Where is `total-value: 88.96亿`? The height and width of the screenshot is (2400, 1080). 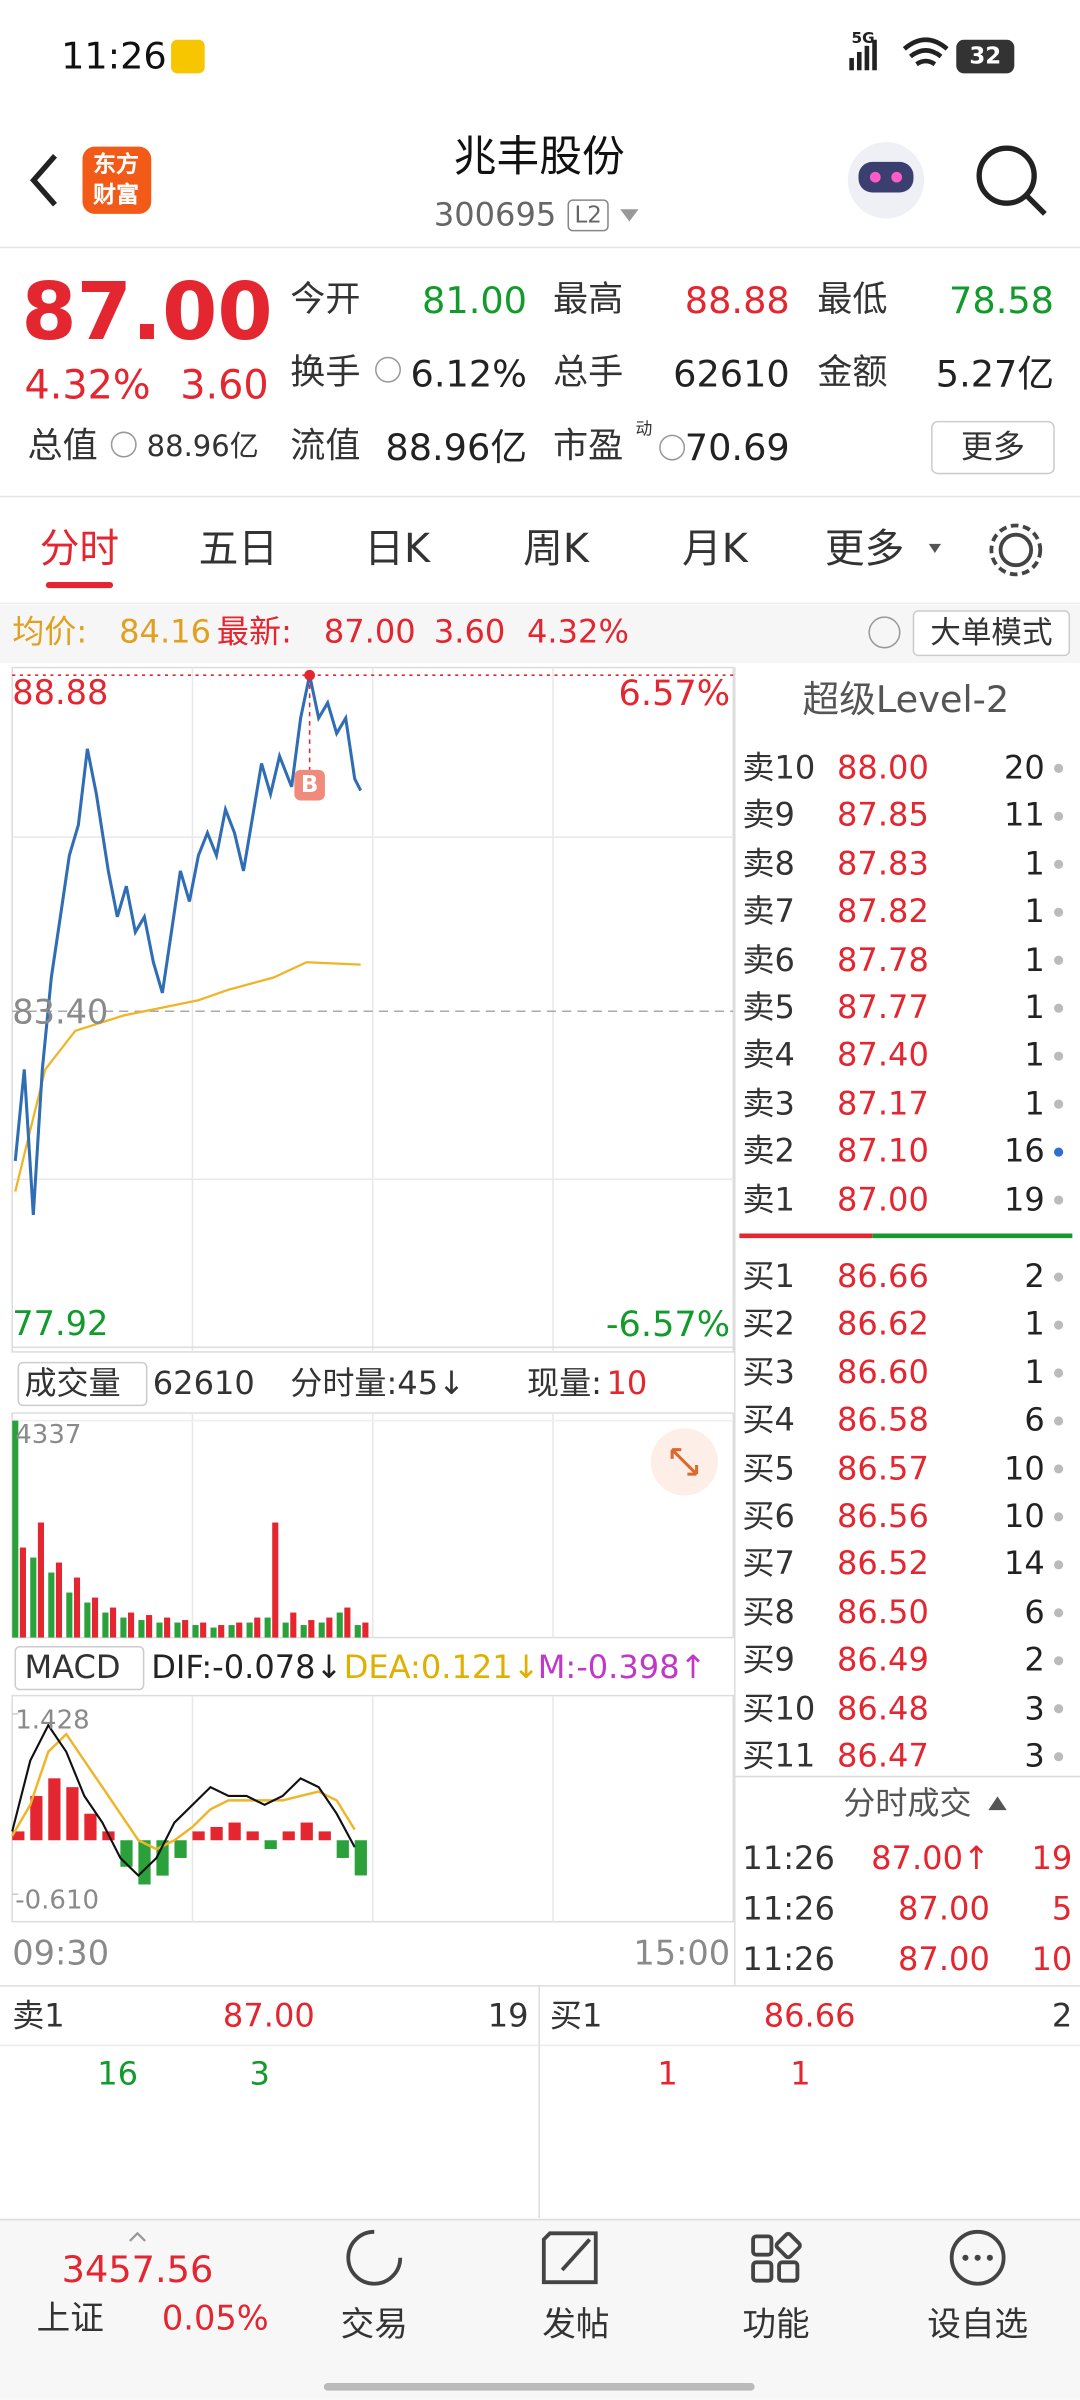
total-value: 88.96亿 is located at coordinates (202, 447).